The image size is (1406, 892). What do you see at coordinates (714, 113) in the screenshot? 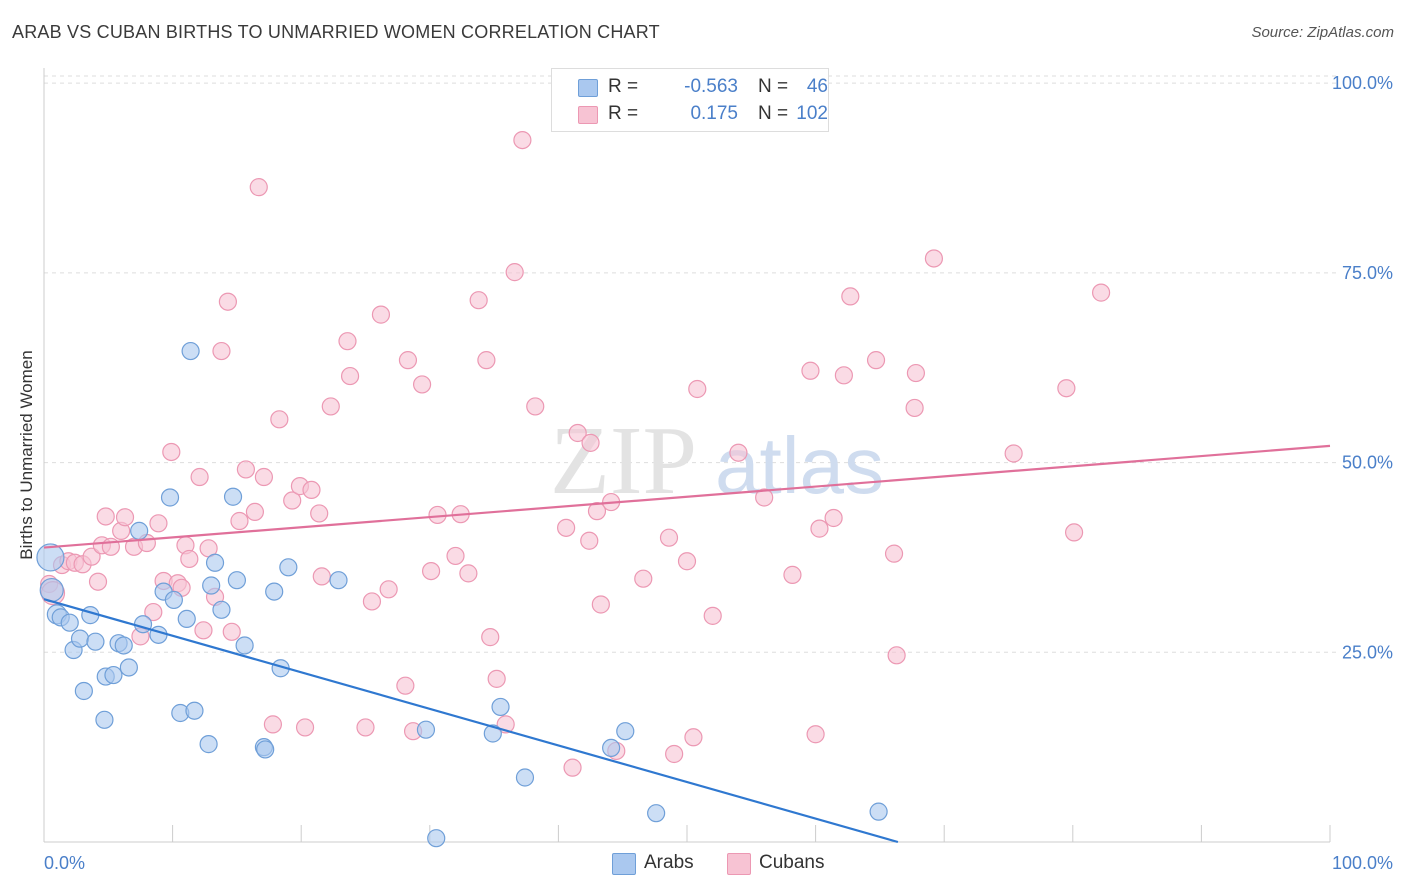
I see `legend-r-value: 0.175` at bounding box center [714, 113].